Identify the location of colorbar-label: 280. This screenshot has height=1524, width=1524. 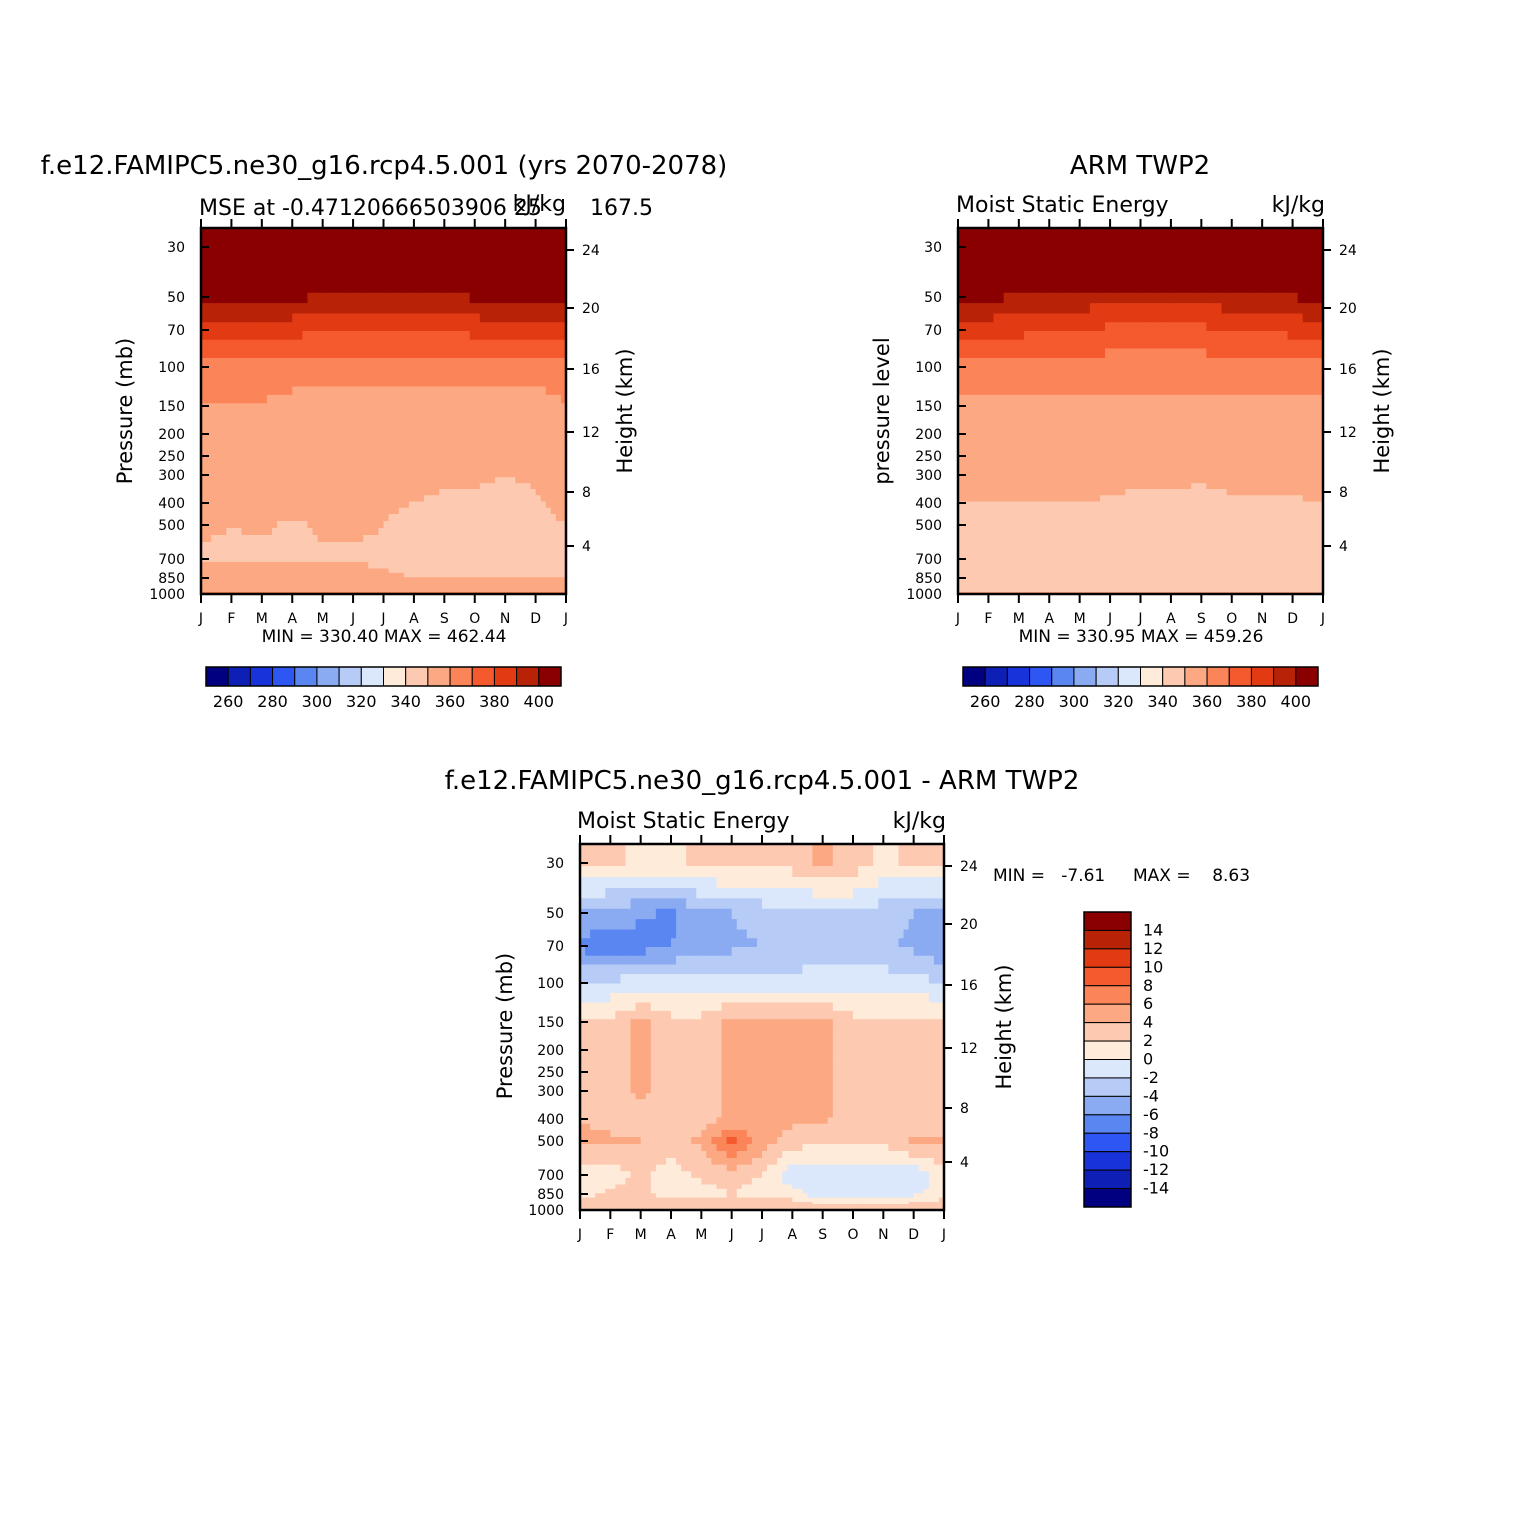
(272, 701).